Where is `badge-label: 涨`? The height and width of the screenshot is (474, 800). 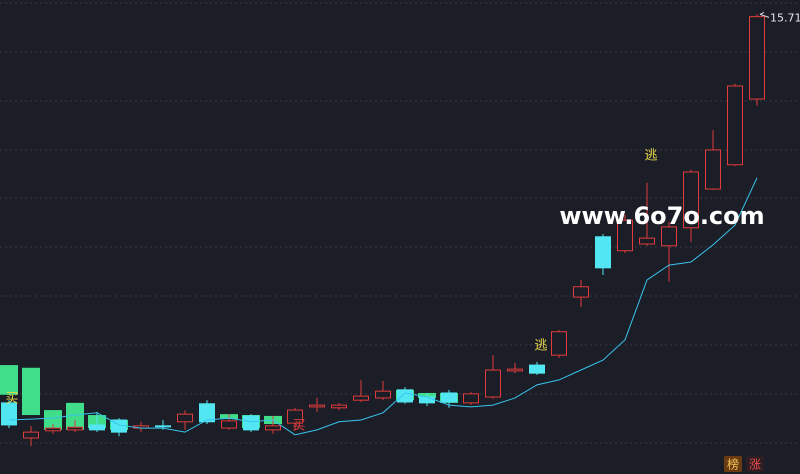
badge-label: 涨 is located at coordinates (755, 464).